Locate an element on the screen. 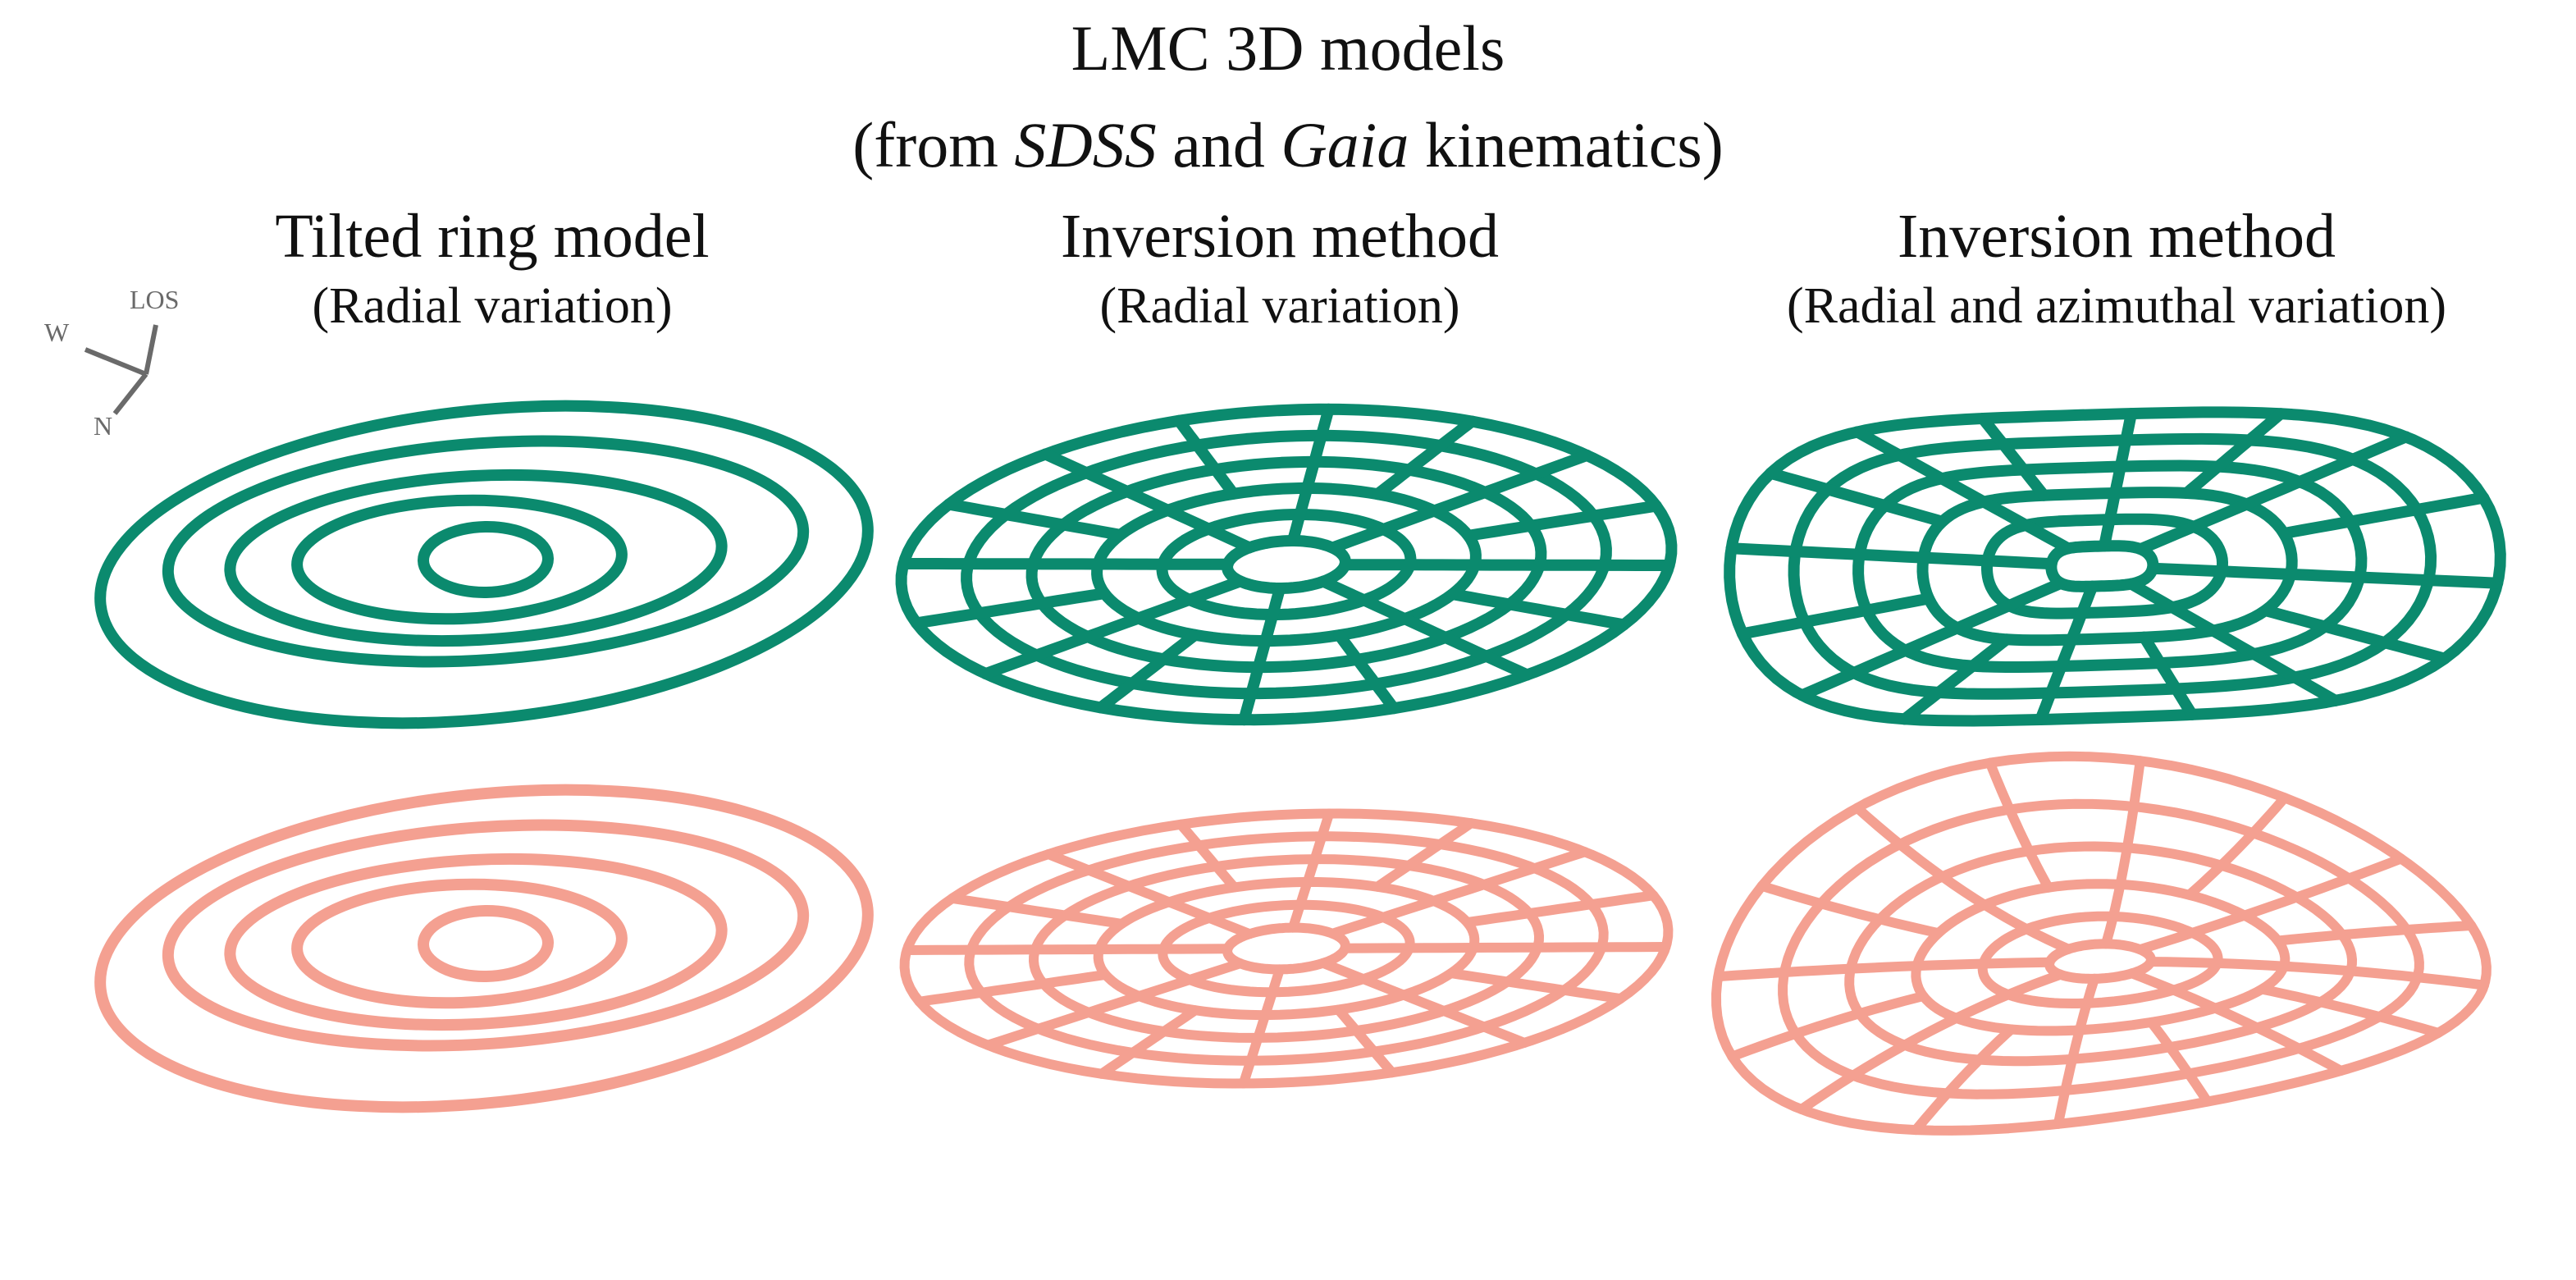 This screenshot has width=2576, height=1280. orientation-compass: LOS W N is located at coordinates (112, 363).